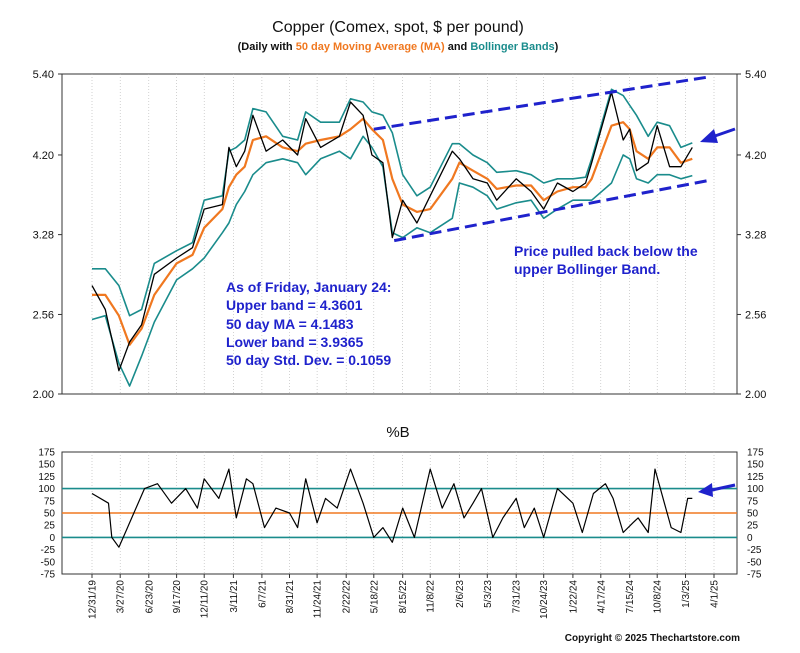 The width and height of the screenshot is (800, 653). Describe the element at coordinates (557, 47) in the screenshot. I see `subtitle-part-5: )` at that location.